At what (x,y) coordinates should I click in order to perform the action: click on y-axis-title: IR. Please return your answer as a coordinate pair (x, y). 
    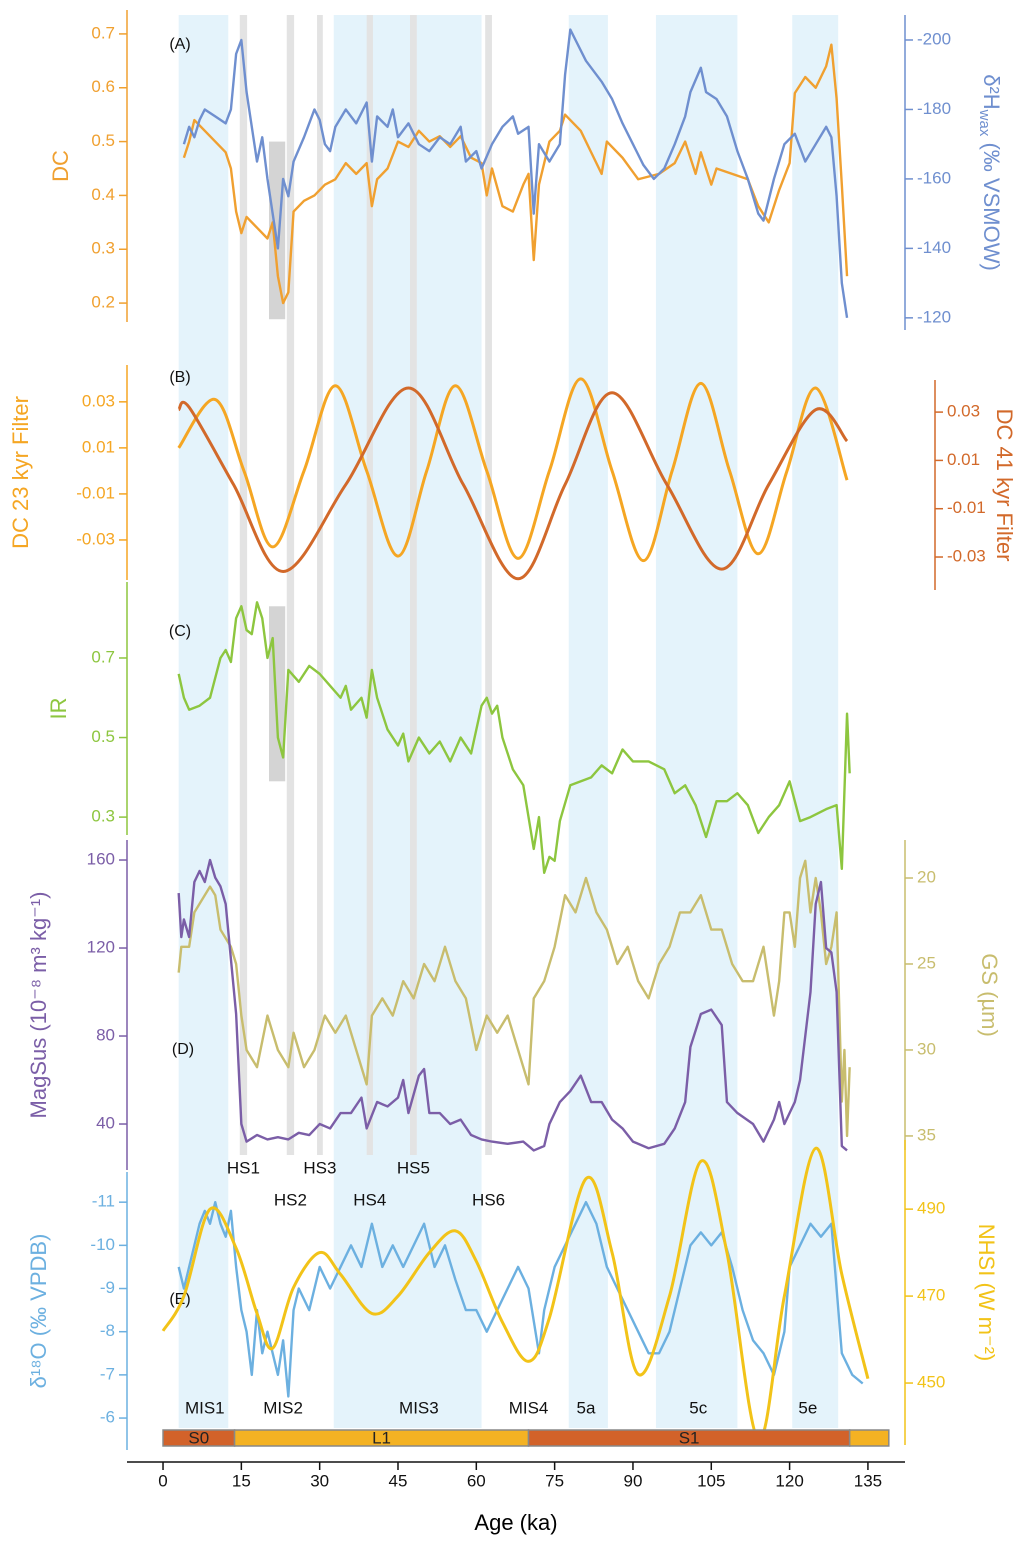
    Looking at the image, I should click on (58, 709).